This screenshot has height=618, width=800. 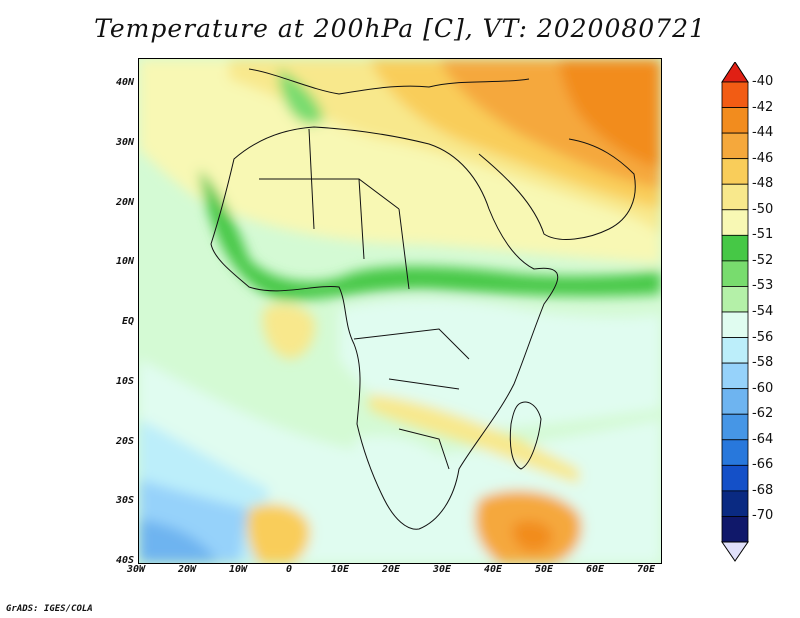 What do you see at coordinates (500, 364) in the screenshot?
I see `field-equatorial-cool` at bounding box center [500, 364].